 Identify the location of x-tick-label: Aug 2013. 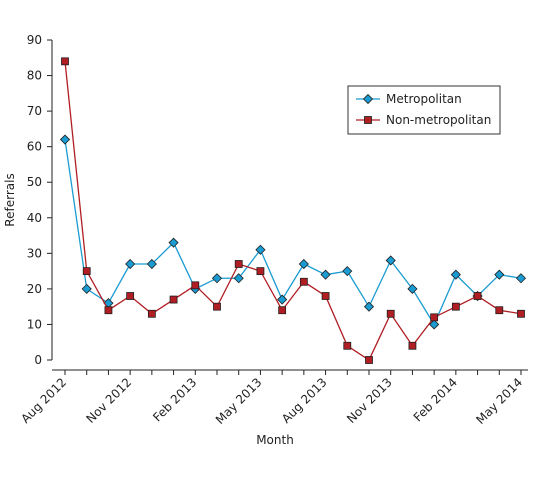
(304, 400).